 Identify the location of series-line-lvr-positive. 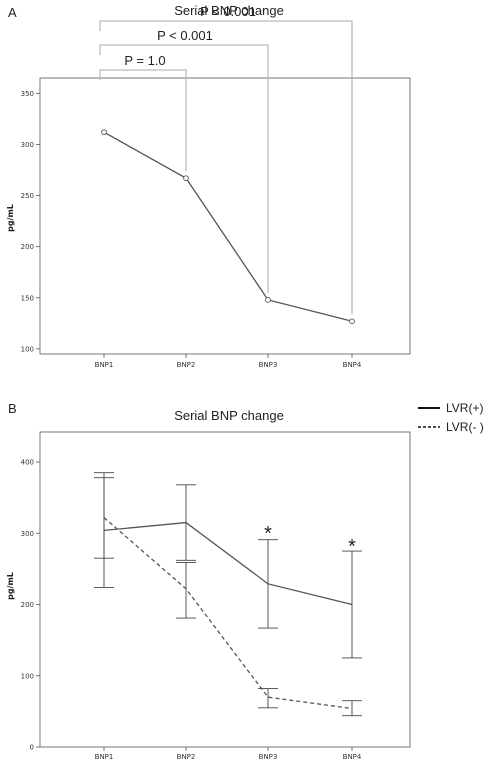
(228, 563).